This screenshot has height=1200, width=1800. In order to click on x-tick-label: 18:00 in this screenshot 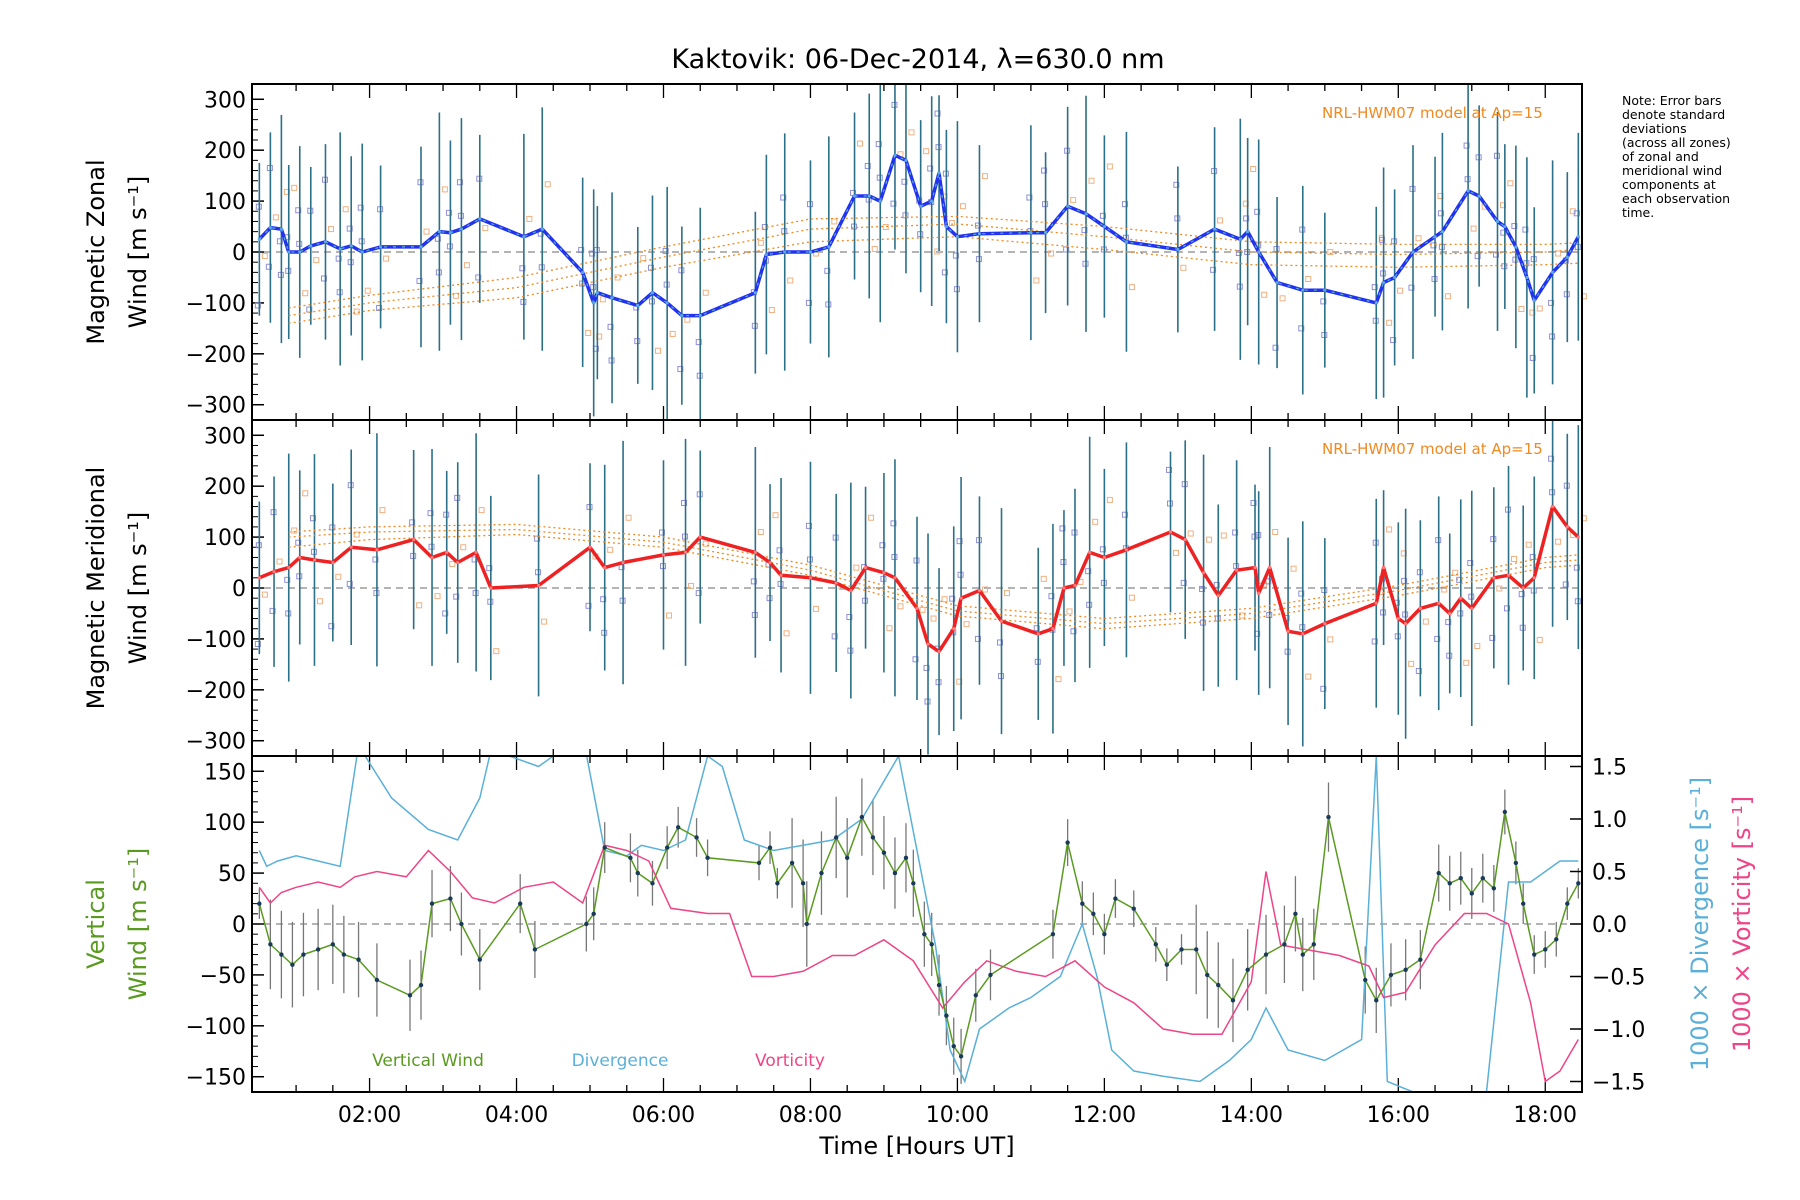, I will do `click(1545, 1115)`.